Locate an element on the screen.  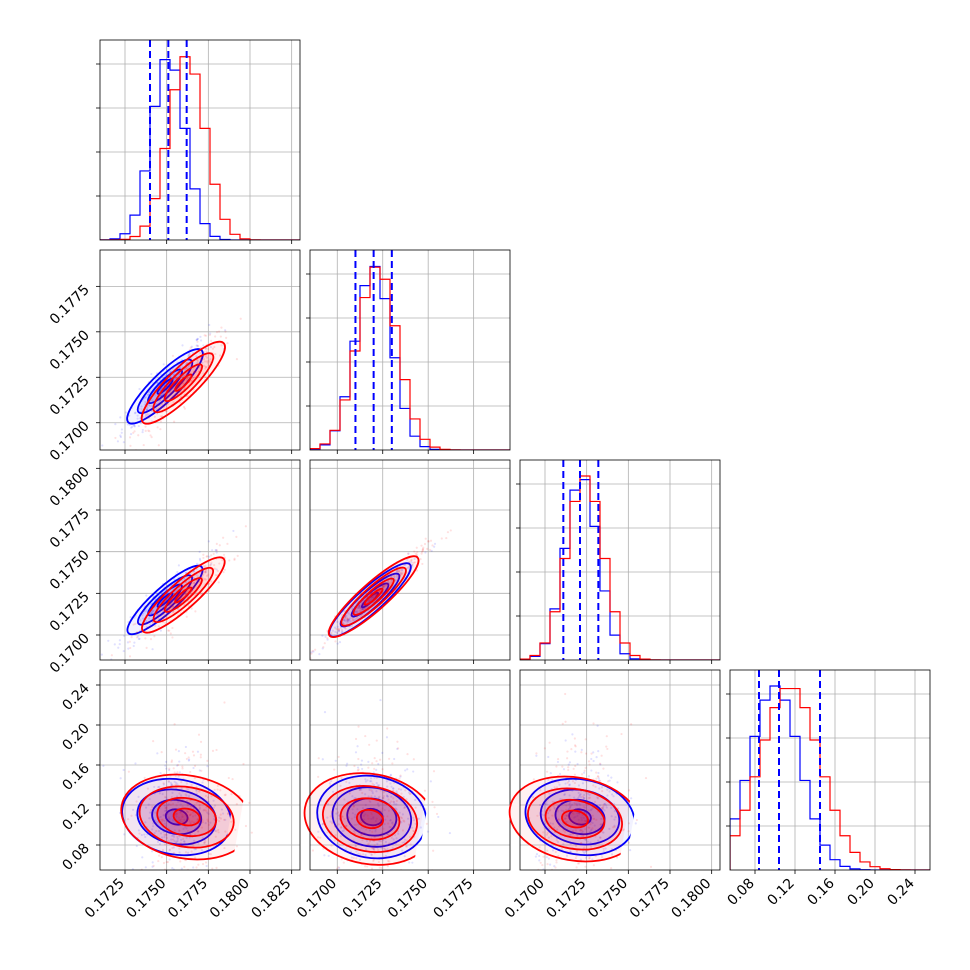
contour-series-b is located at coordinates (183, 595).